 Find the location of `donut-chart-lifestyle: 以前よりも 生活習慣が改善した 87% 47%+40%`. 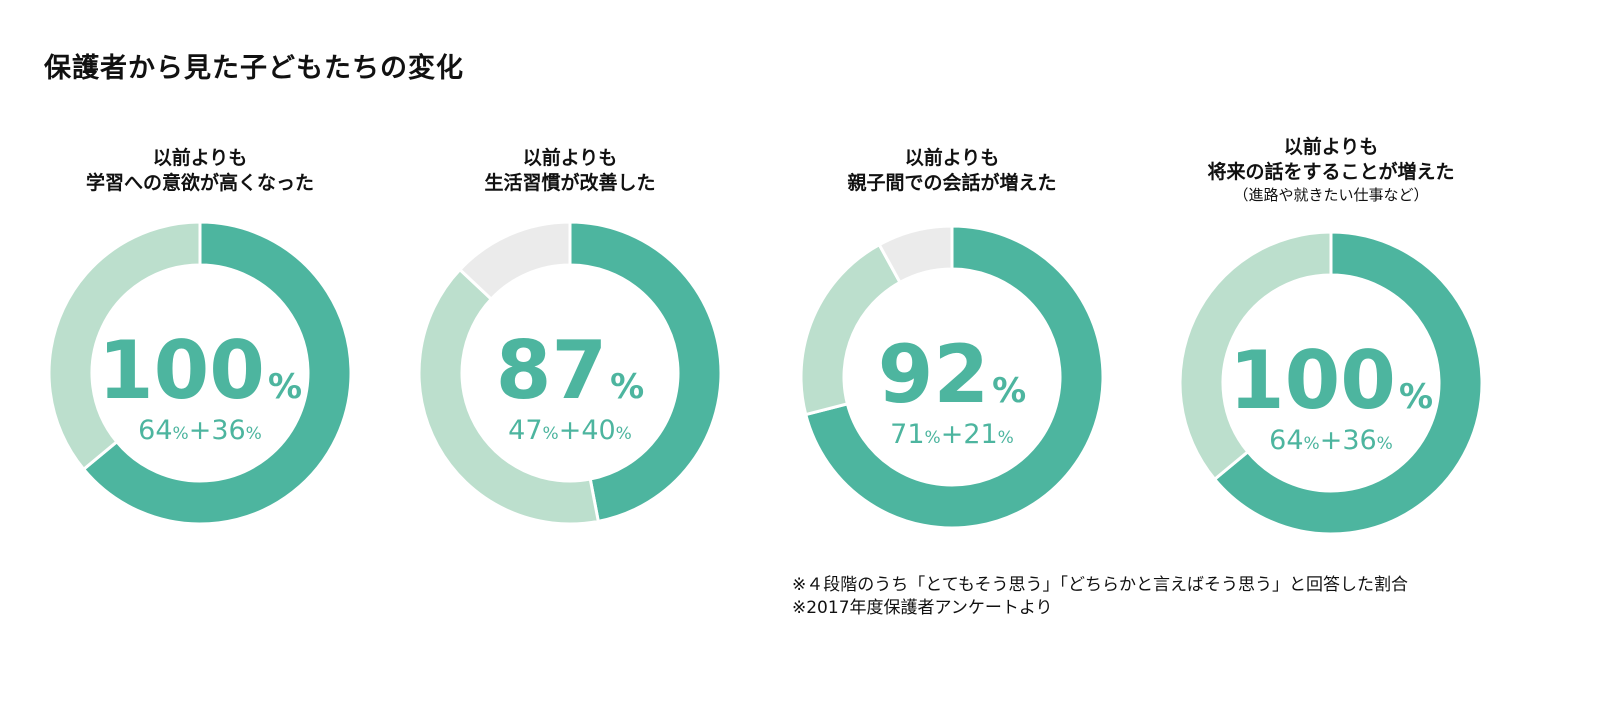

donut-chart-lifestyle: 以前よりも 生活習慣が改善した 87% 47%+40% is located at coordinates (570, 338).